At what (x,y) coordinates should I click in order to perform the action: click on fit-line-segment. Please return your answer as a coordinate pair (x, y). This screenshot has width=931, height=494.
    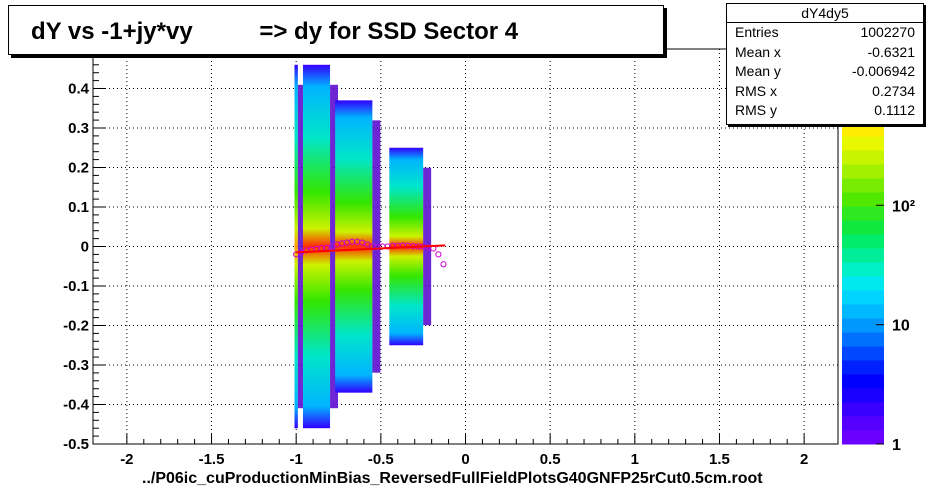
    Looking at the image, I should click on (371, 249).